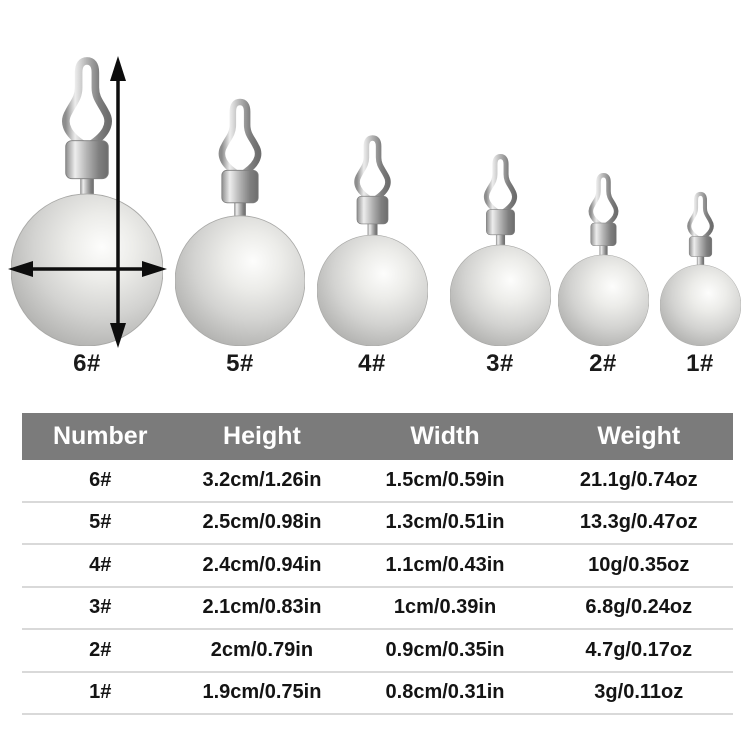 Image resolution: width=750 pixels, height=750 pixels. What do you see at coordinates (262, 649) in the screenshot?
I see `table-cell: 2cm/0.79in` at bounding box center [262, 649].